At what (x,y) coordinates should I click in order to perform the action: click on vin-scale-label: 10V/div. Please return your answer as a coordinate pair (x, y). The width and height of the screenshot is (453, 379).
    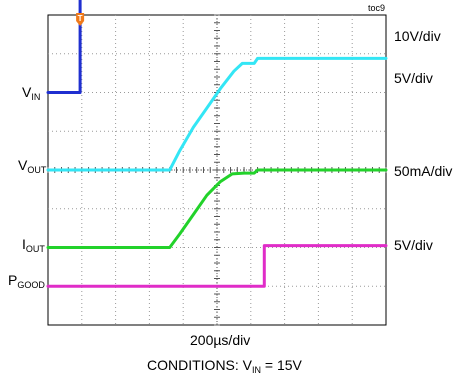
    Looking at the image, I should click on (417, 36).